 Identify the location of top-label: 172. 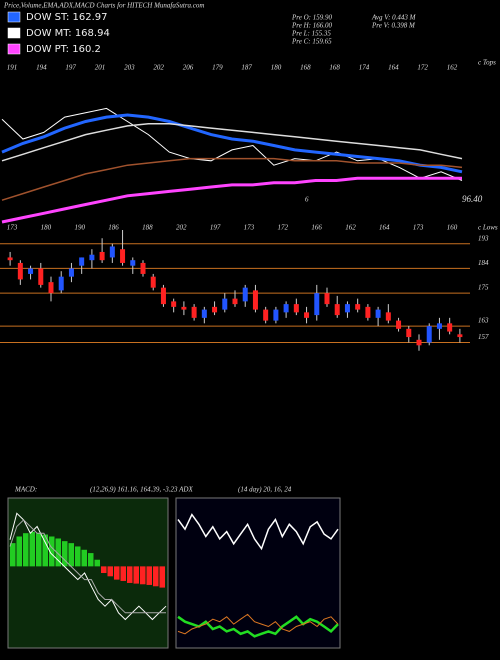
(422, 68).